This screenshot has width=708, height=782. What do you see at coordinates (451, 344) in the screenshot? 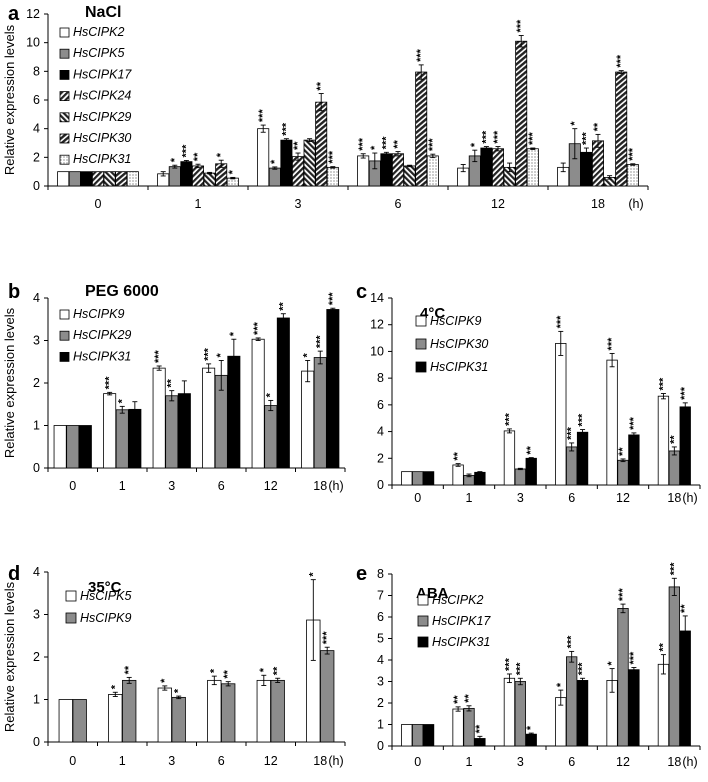
I see `legend: HsCIPK9 HsCIPK30 HsCIPK31` at bounding box center [451, 344].